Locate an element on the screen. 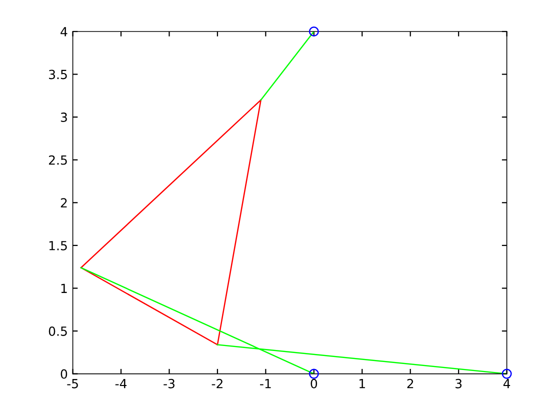 The image size is (560, 420). y-tick-label: 0 is located at coordinates (64, 374).